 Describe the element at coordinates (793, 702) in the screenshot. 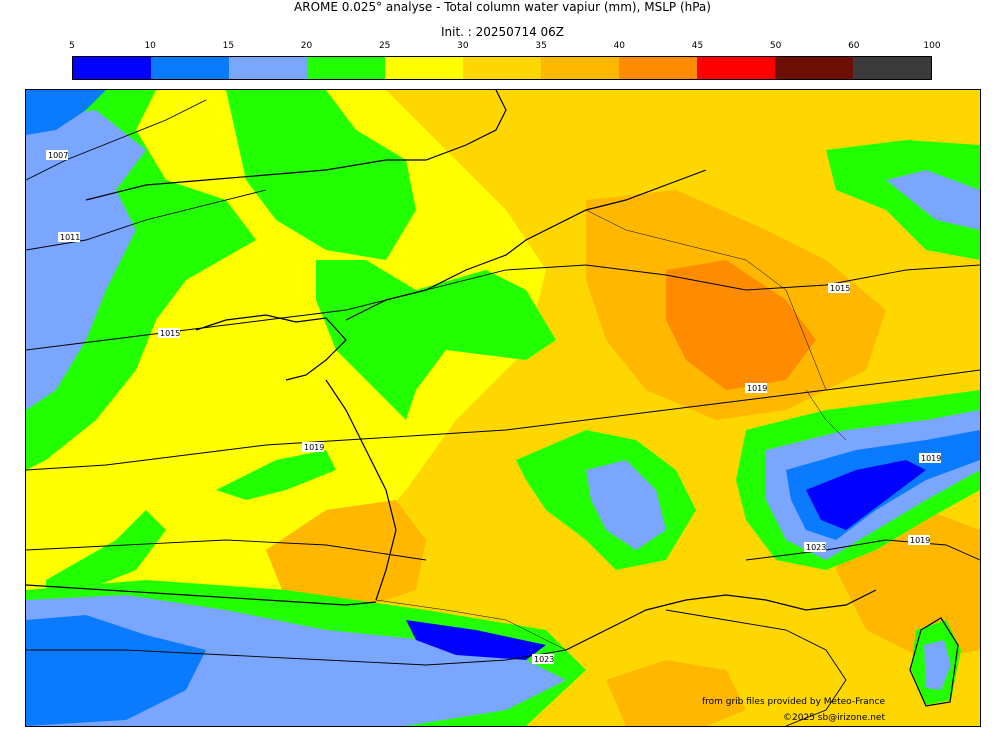

I see `data-source-credit: from grib files provided by Meteo-France` at that location.